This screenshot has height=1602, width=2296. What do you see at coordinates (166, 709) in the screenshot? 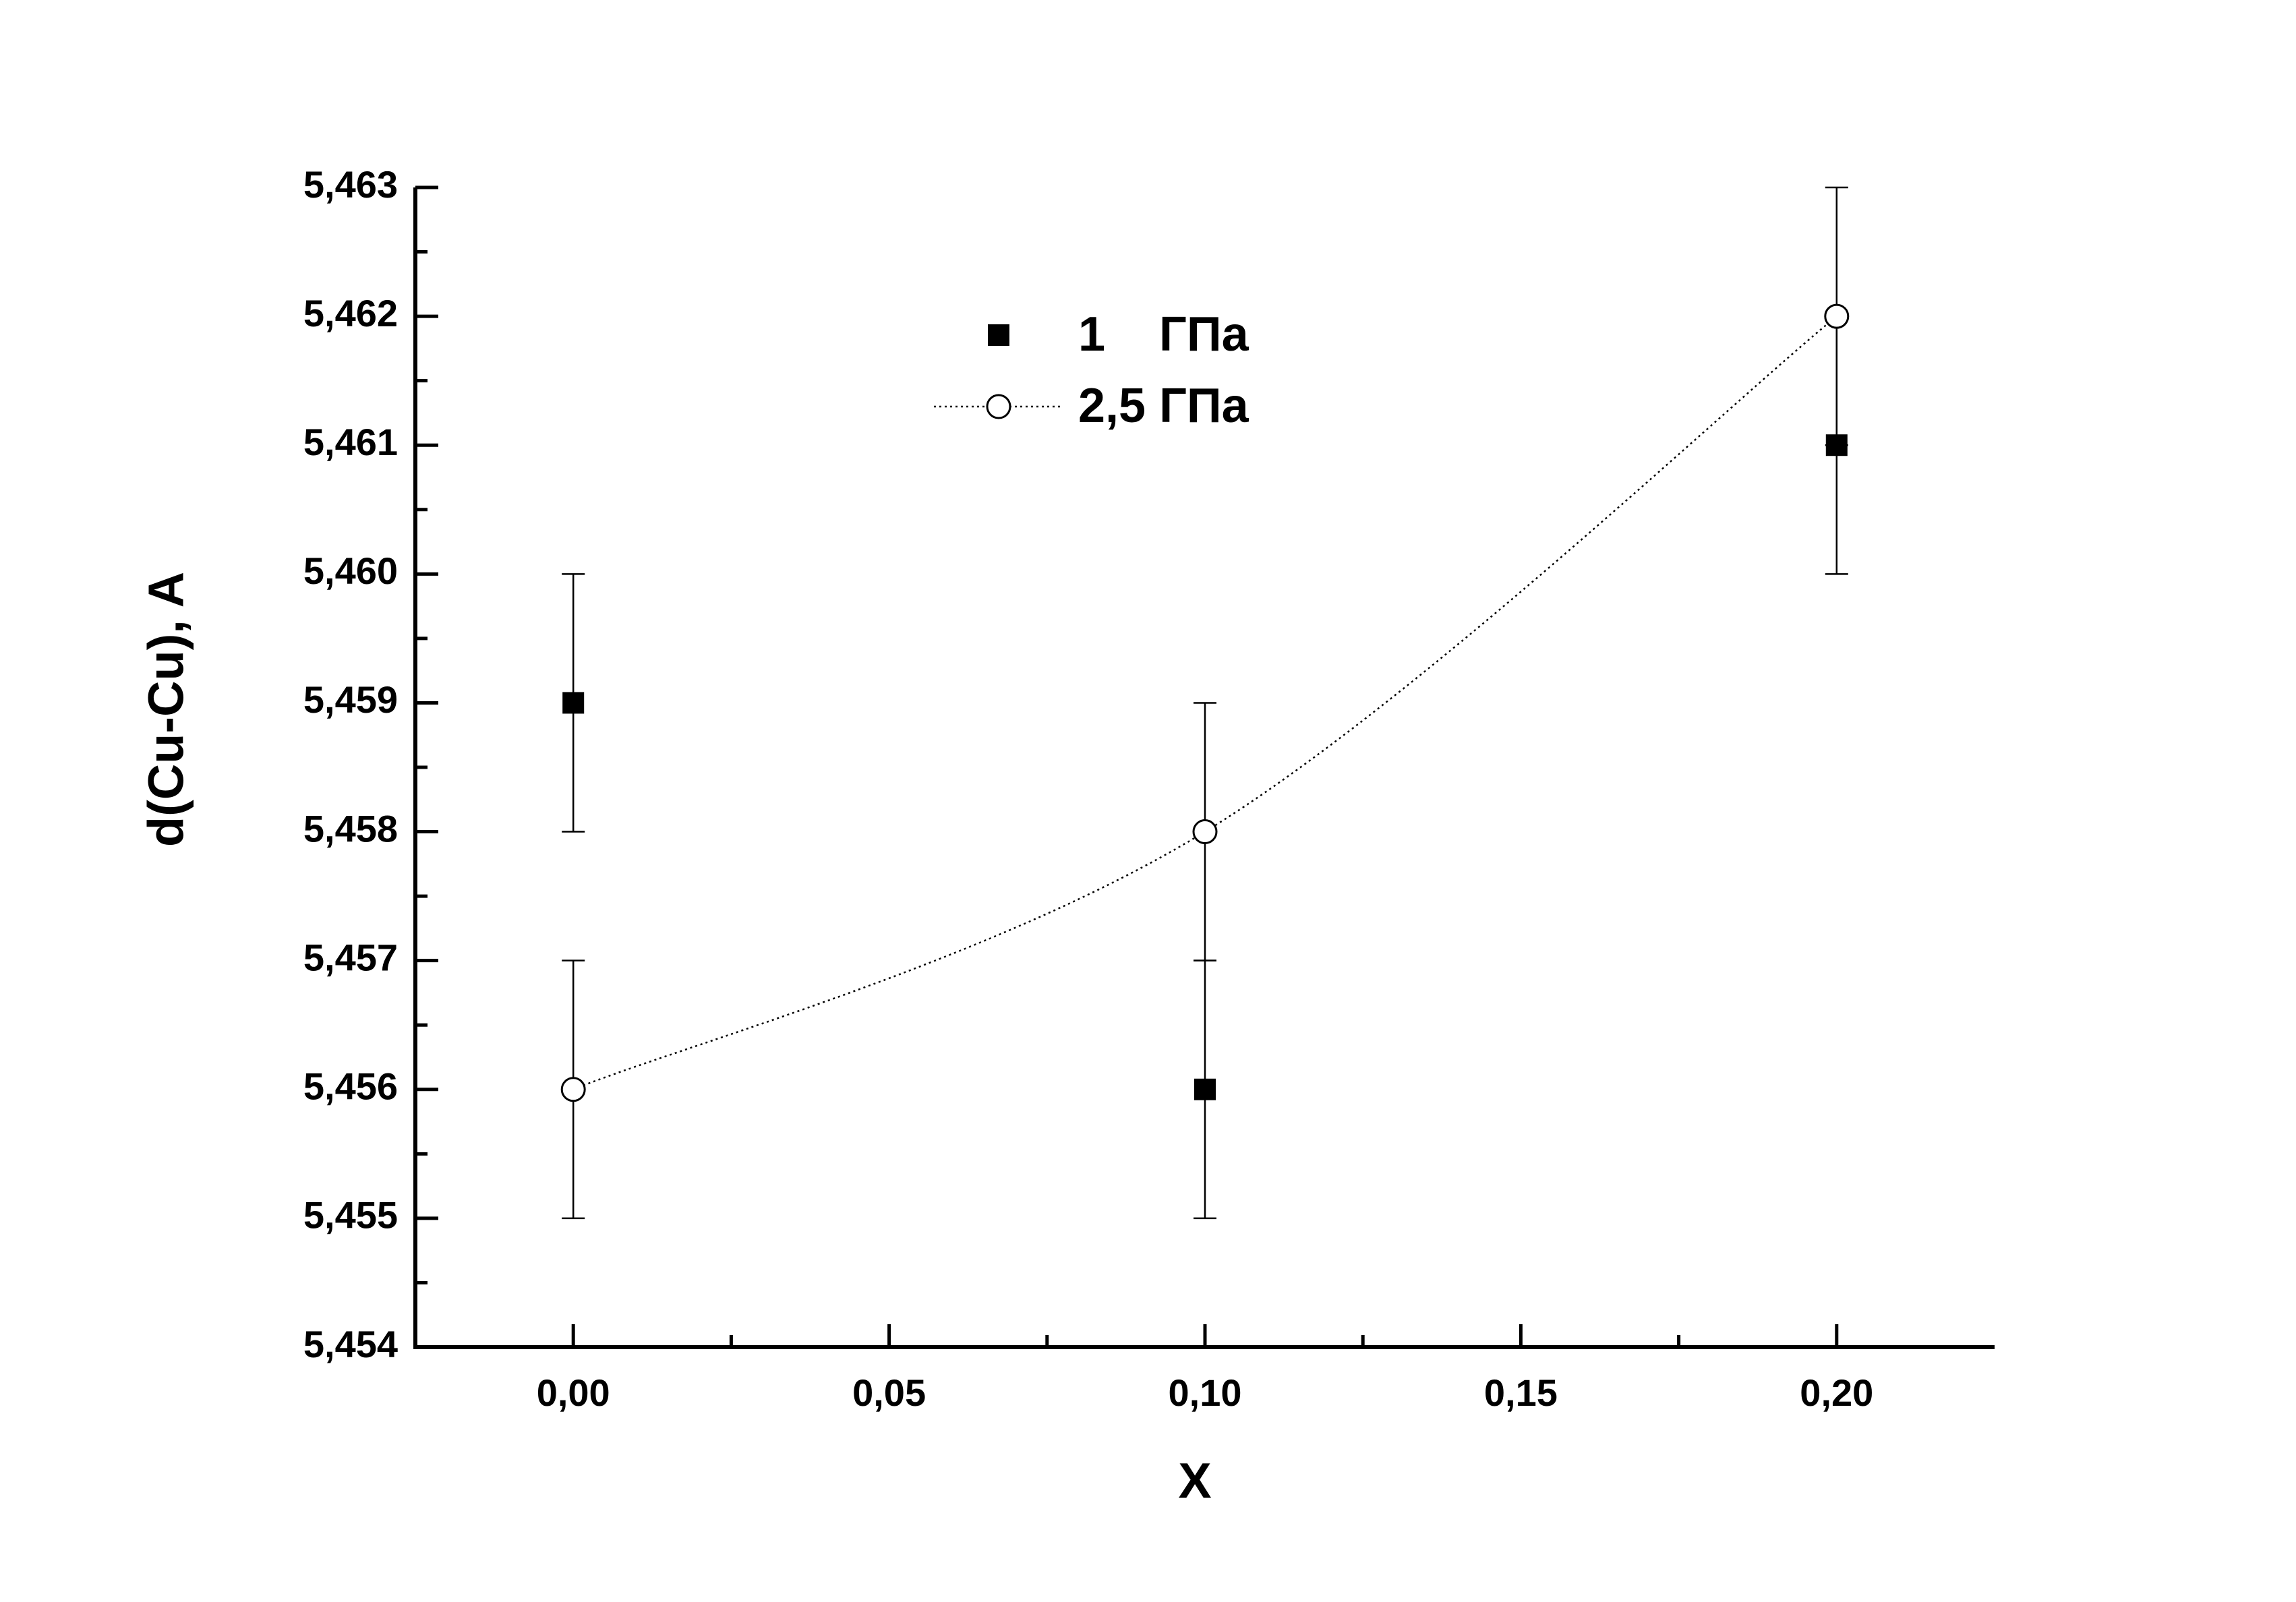
I see `y-axis-label: d(Cu-Cu), A` at bounding box center [166, 709].